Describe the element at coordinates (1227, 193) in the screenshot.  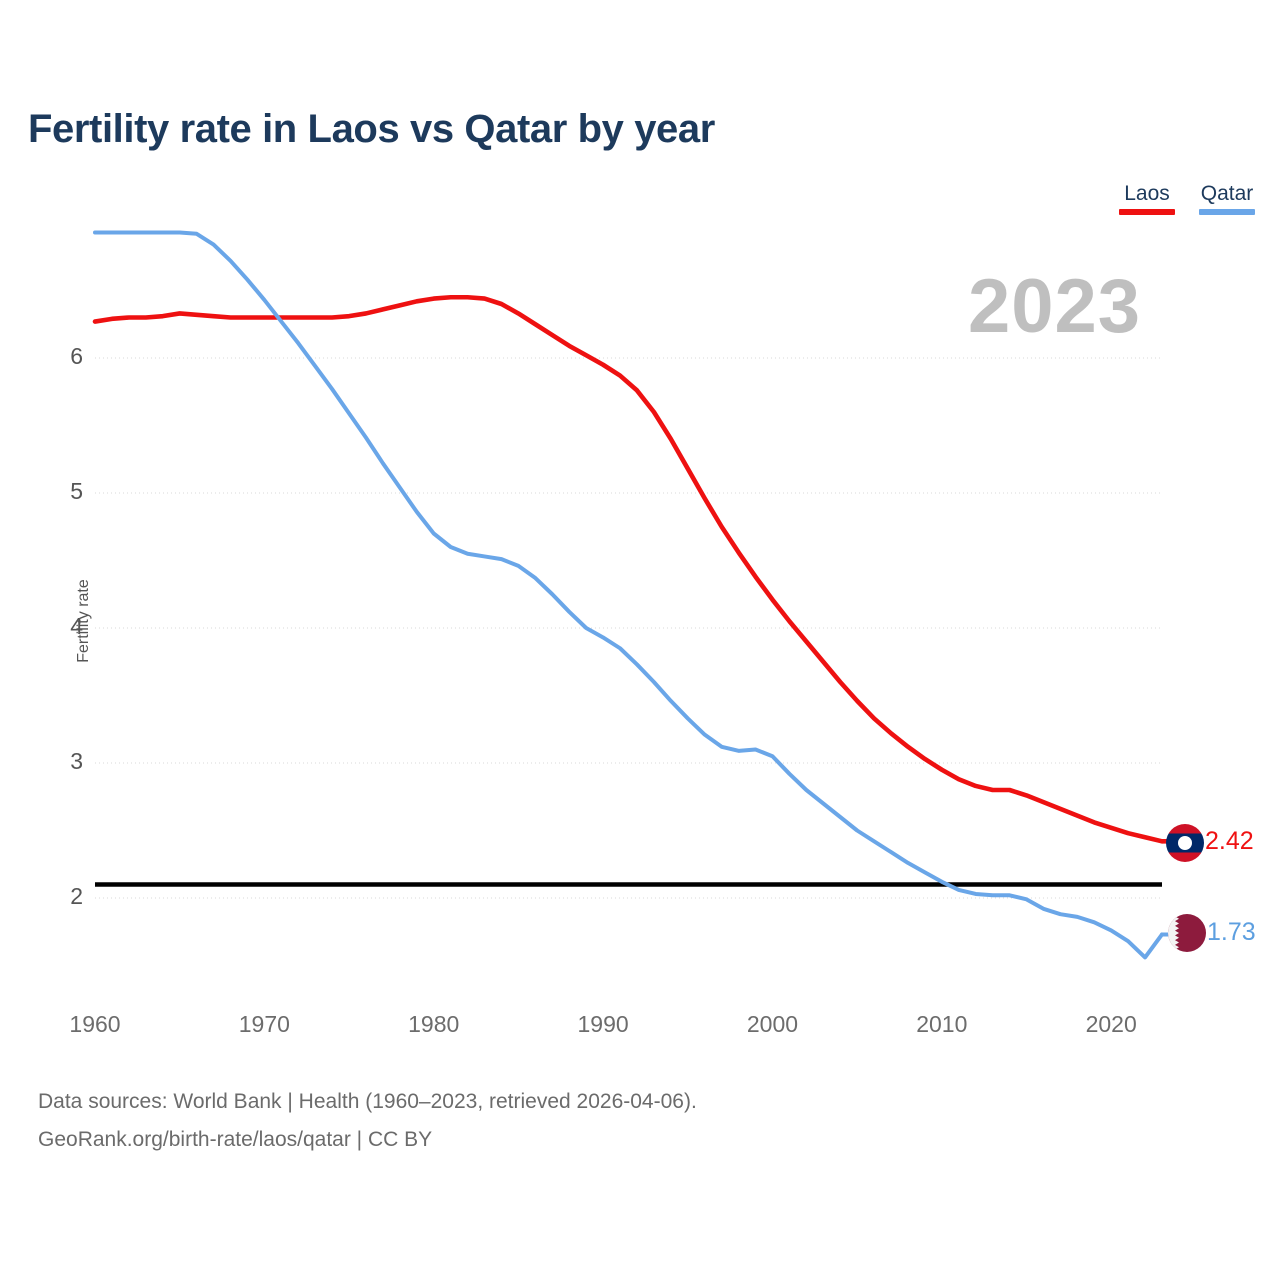
I see `legend-label-qatar: Qatar` at that location.